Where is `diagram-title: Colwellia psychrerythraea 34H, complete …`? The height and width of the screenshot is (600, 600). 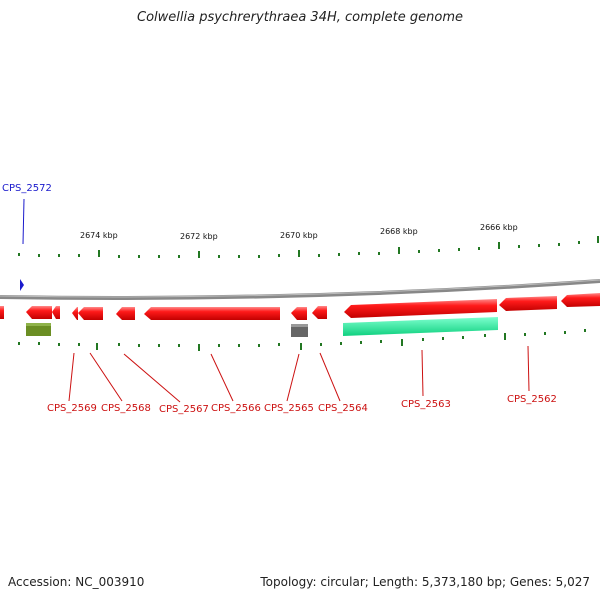 diagram-title: Colwellia psychrerythraea 34H, complete … is located at coordinates (300, 17).